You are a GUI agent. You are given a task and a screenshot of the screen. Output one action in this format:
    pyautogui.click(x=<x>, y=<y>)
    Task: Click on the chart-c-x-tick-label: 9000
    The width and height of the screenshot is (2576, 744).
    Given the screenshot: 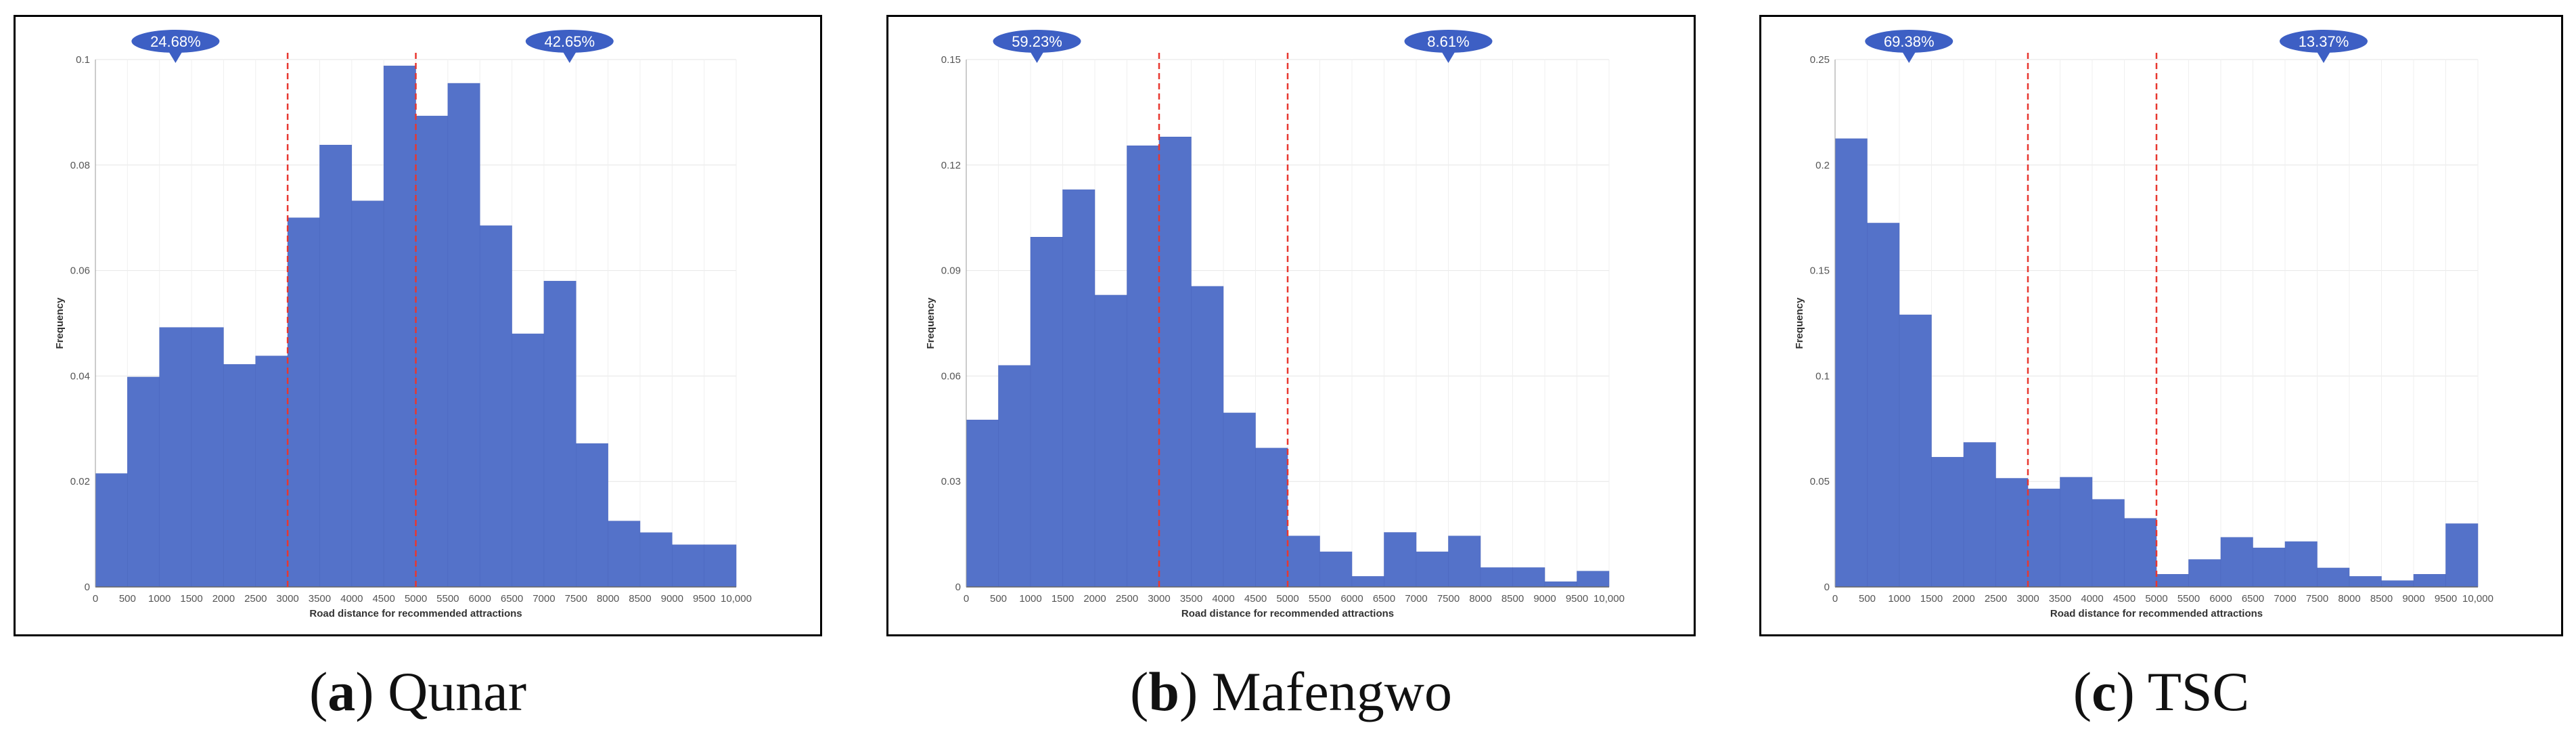 What is the action you would take?
    pyautogui.click(x=2413, y=599)
    